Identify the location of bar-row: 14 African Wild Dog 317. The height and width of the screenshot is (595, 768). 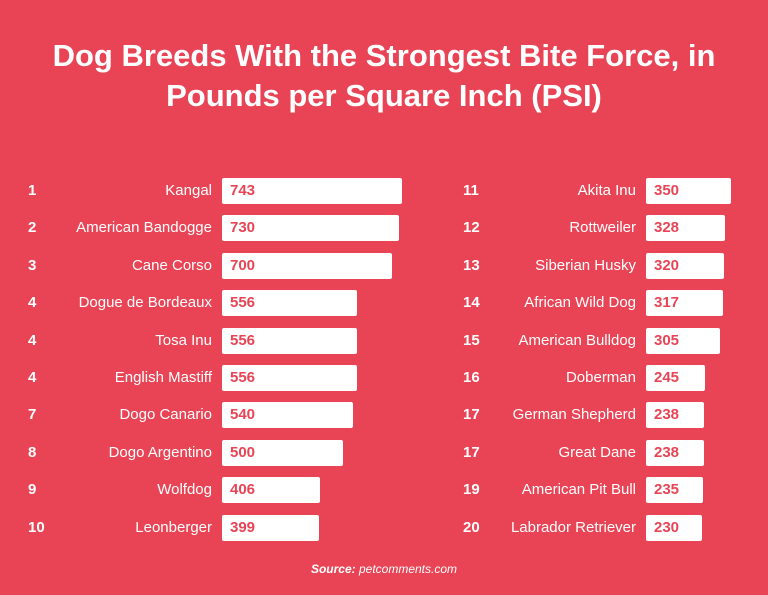
(384, 303).